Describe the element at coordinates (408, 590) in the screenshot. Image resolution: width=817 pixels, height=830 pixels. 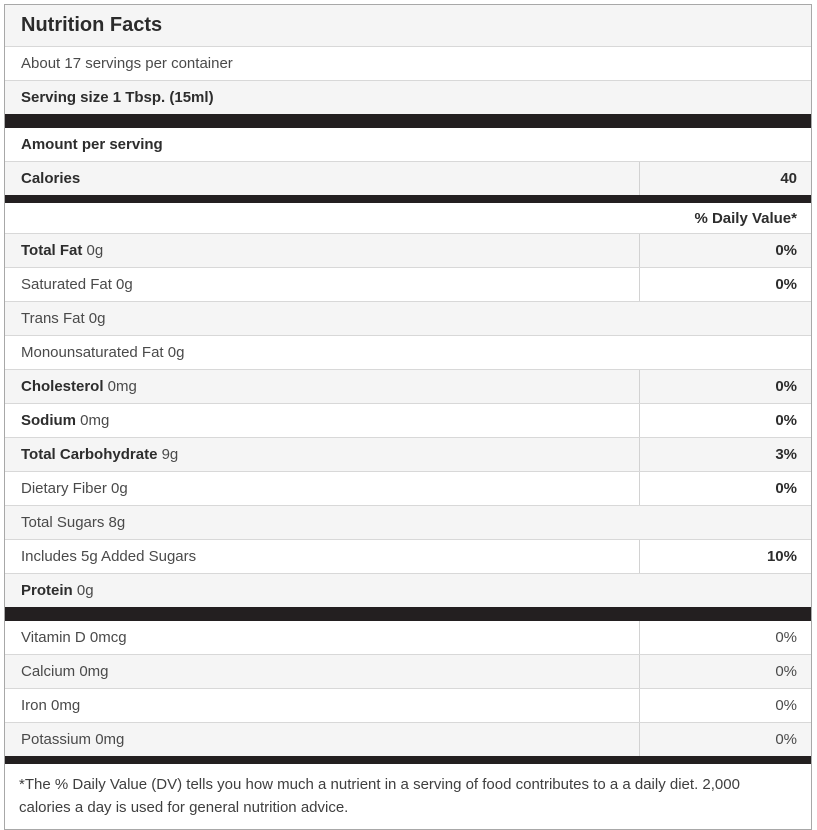
I see `nutrient-row-protein: Protein 0g` at that location.